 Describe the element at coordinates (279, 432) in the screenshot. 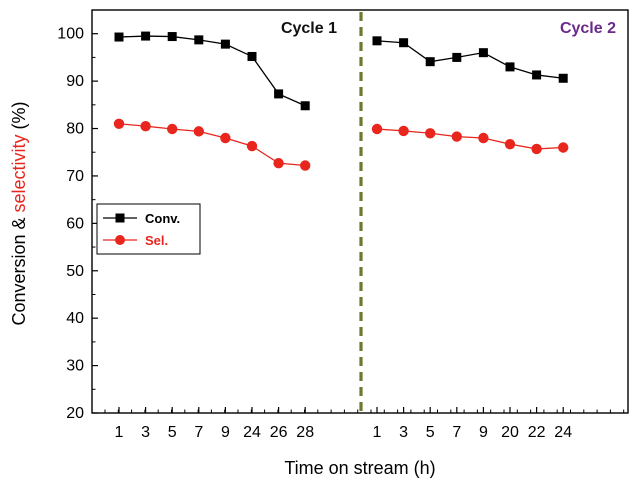

I see `x-tick-label: 26` at that location.